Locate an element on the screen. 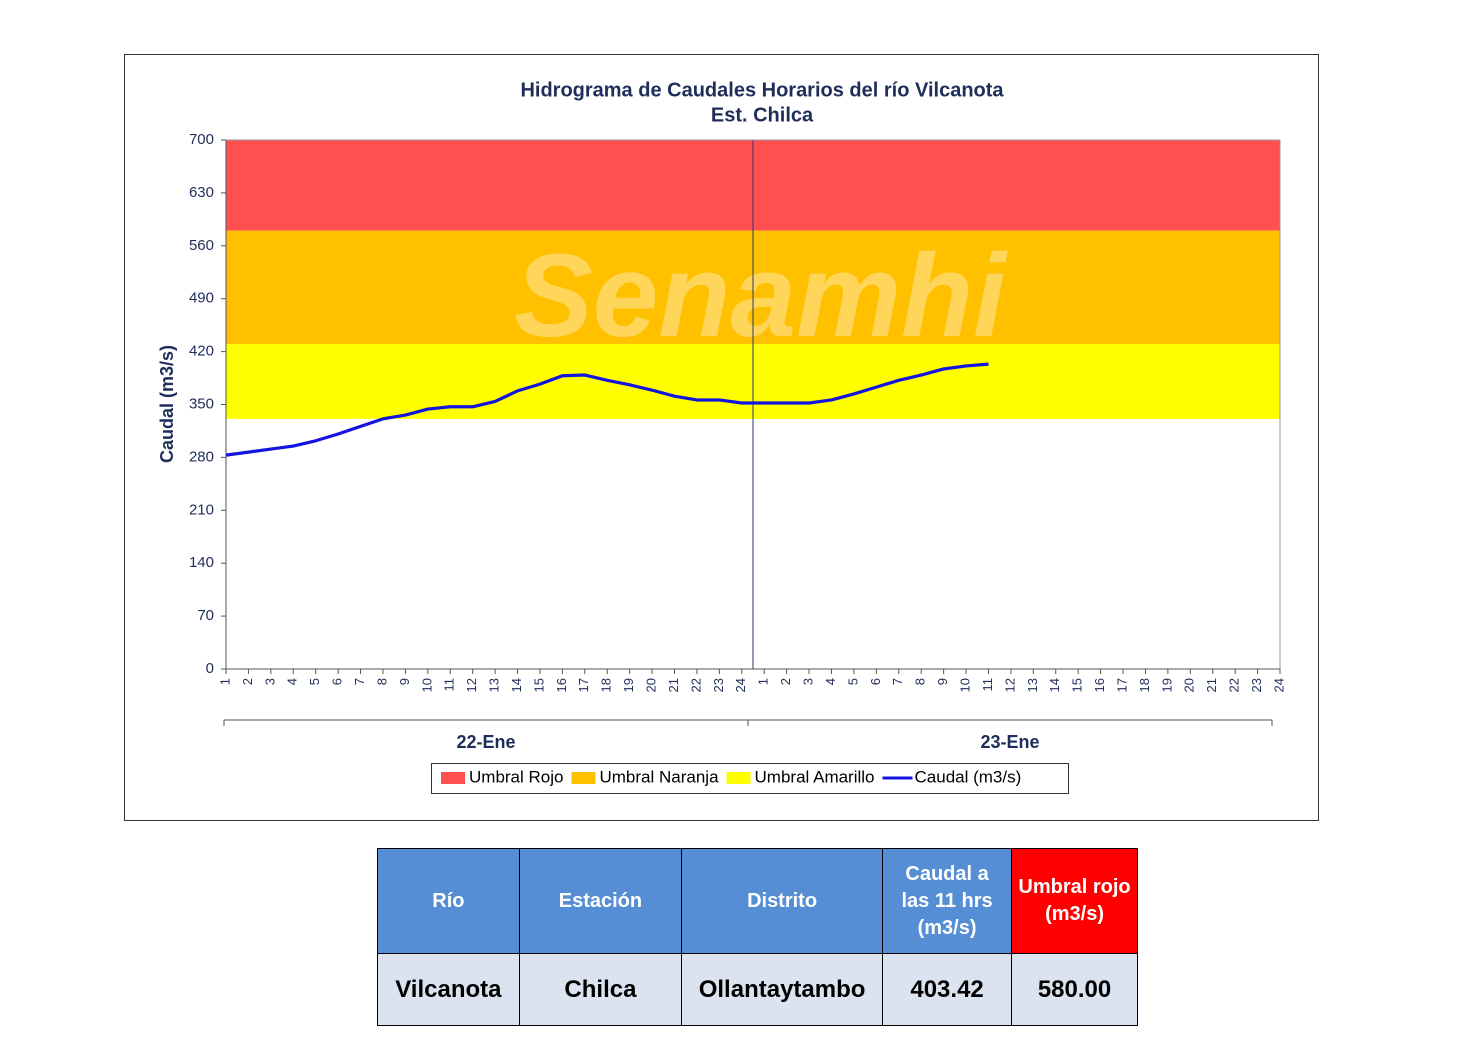 The width and height of the screenshot is (1474, 1056). header-cell: Río is located at coordinates (448, 901).